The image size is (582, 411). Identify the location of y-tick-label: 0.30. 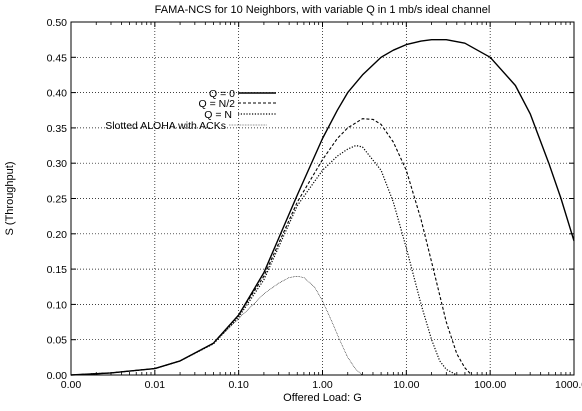
(57, 164).